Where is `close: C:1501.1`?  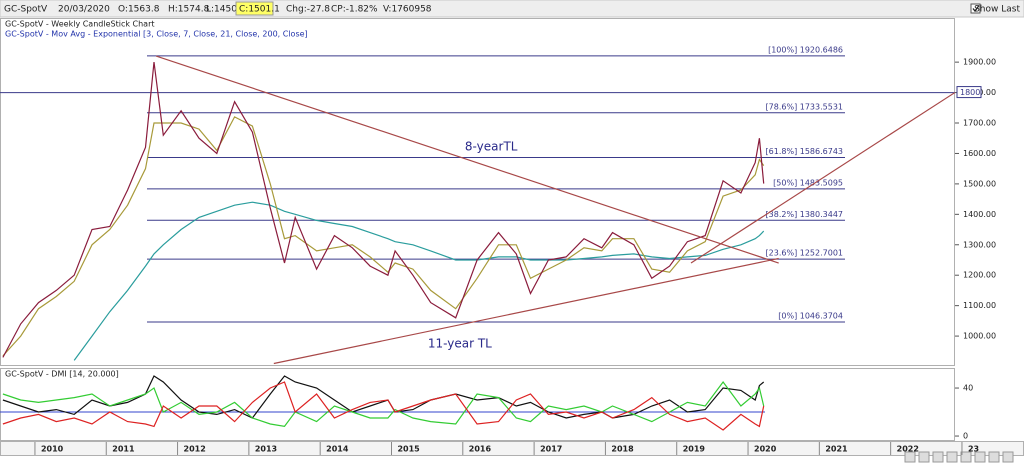 close: C:1501.1 is located at coordinates (259, 10).